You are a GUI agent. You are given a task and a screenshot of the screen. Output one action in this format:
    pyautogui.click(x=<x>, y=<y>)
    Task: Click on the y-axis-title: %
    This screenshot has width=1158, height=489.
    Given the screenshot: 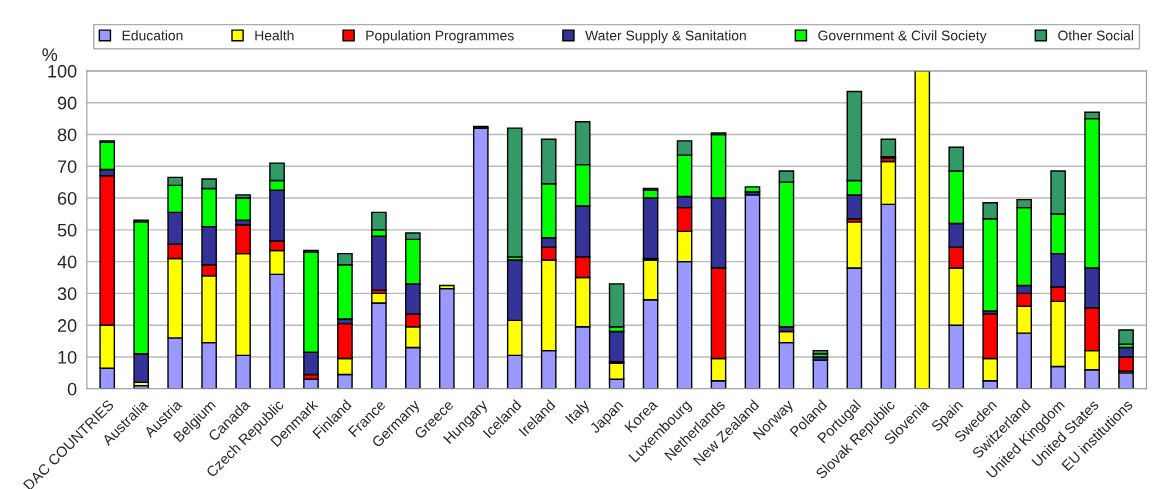 What is the action you would take?
    pyautogui.click(x=50, y=54)
    